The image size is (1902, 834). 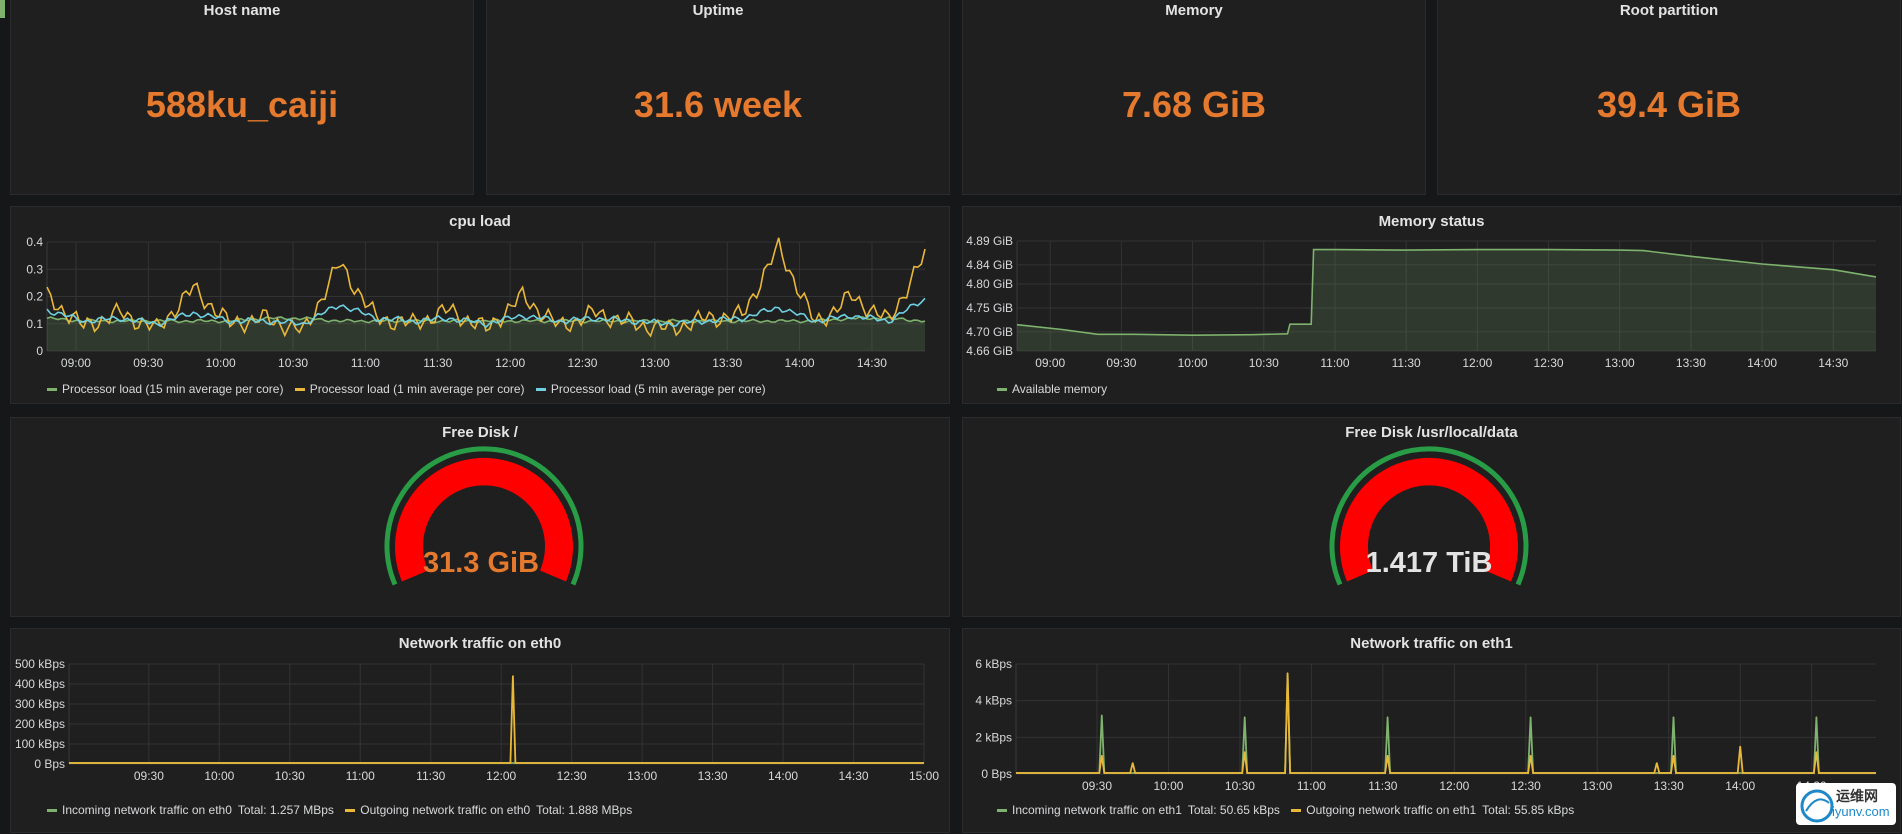 I want to click on chart-legend: Available memory, so click(x=1056, y=389).